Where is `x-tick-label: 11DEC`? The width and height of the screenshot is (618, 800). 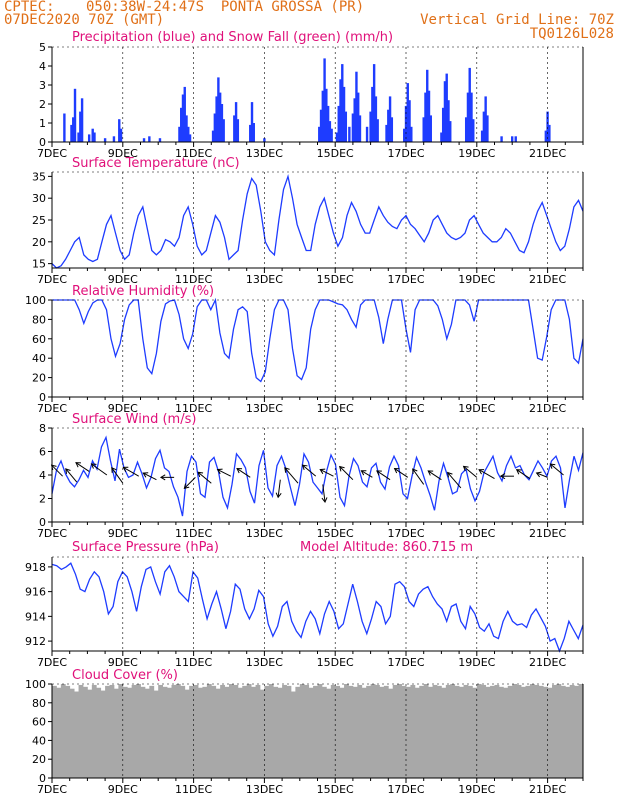
x-tick-label: 11DEC is located at coordinates (193, 789).